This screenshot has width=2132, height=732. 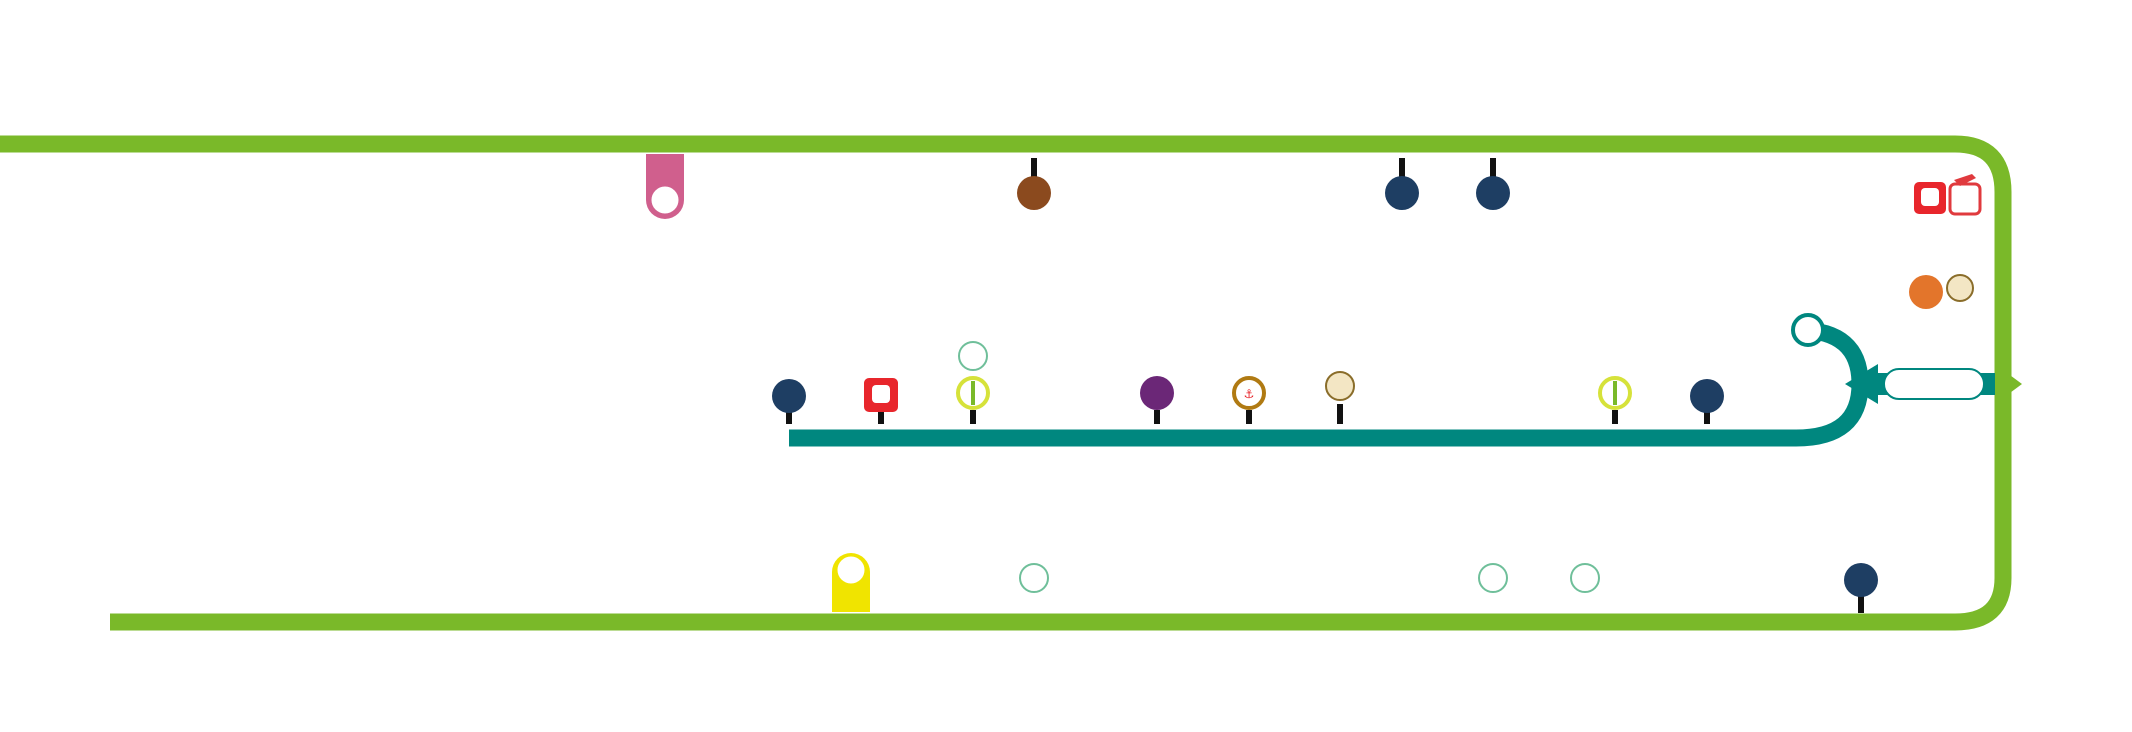 I want to click on airplane-icon, so click(x=1965, y=180).